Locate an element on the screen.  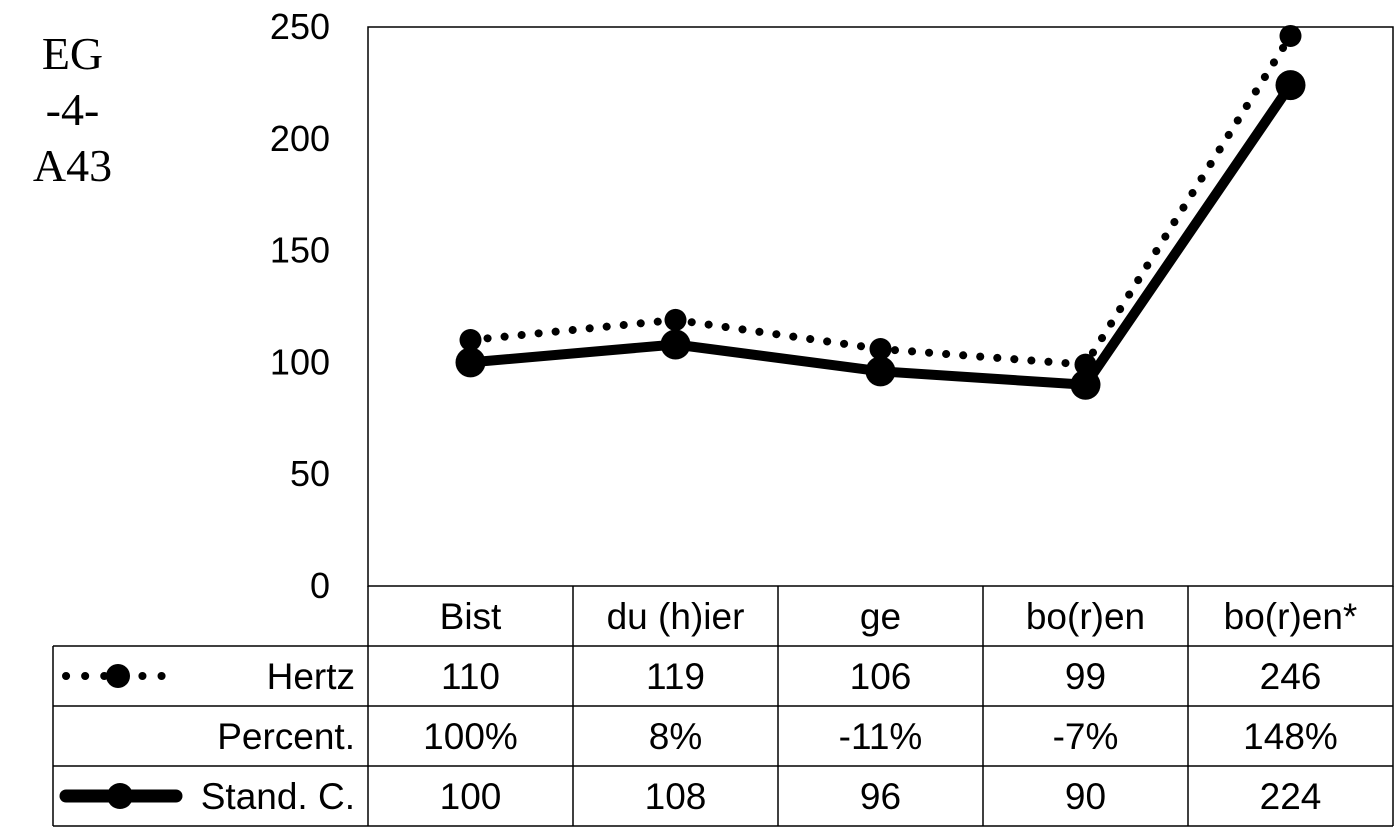
table-cell: 100% is located at coordinates (470, 736).